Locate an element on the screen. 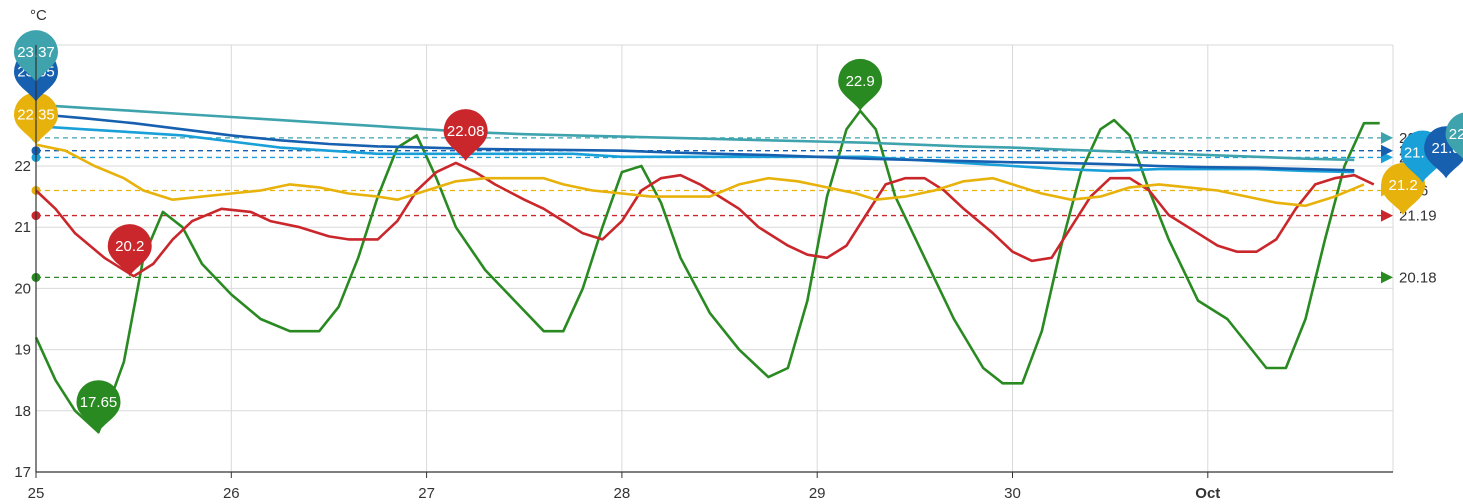  average-label-1: 20.18 is located at coordinates (1418, 277).